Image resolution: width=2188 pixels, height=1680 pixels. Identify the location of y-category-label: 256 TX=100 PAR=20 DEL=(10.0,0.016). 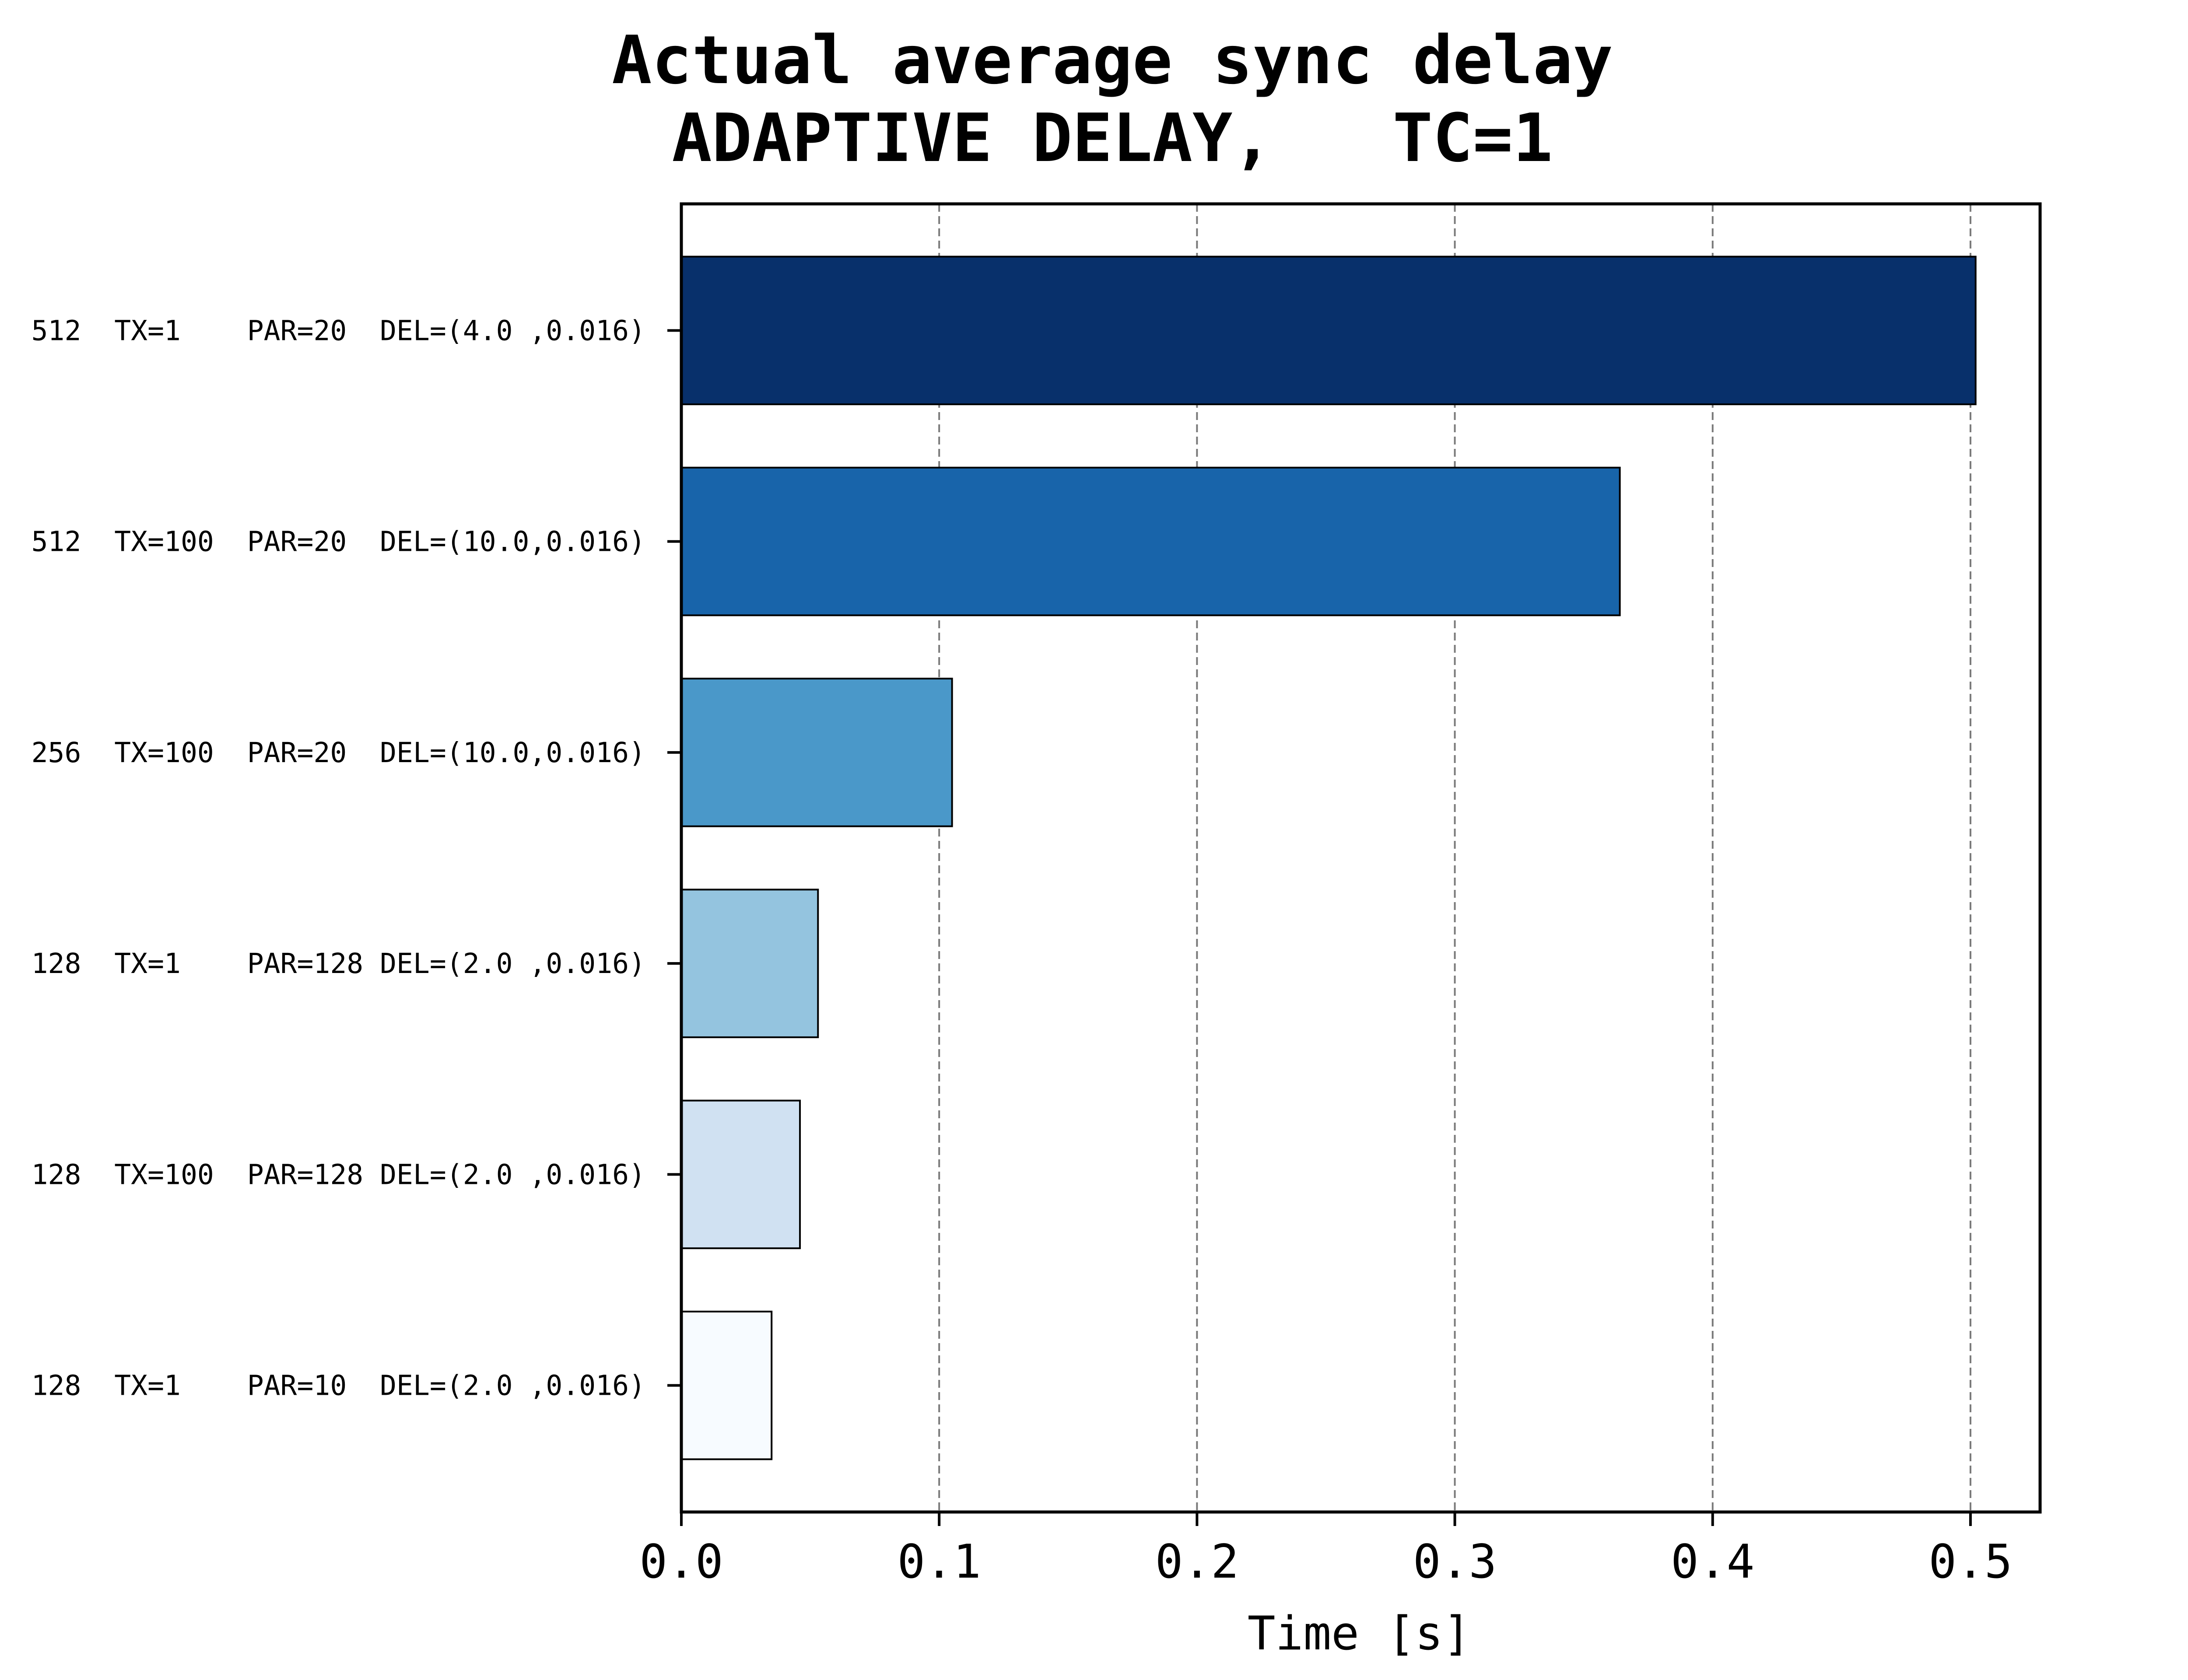
(338, 753).